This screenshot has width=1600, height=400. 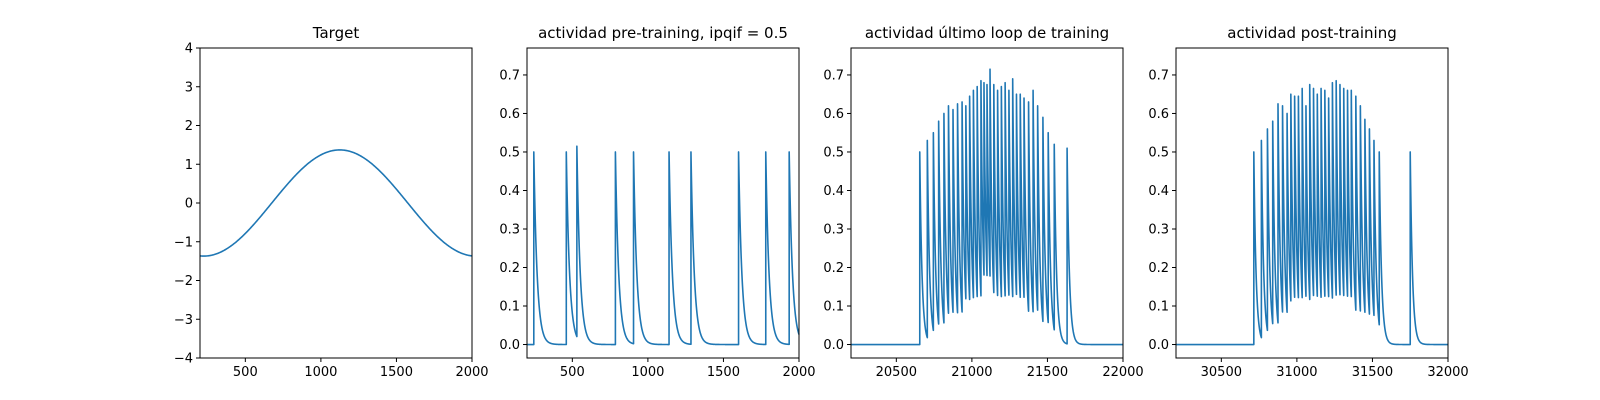 I want to click on x-tick-label: 21000, so click(x=971, y=372).